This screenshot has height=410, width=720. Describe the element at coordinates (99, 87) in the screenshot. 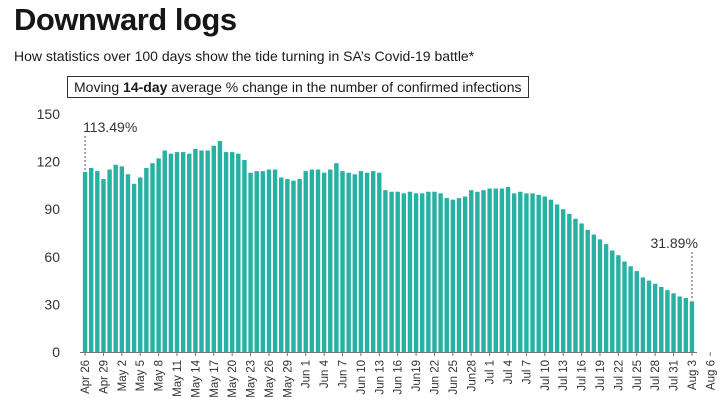

I see `measure-label-pre: Moving` at that location.